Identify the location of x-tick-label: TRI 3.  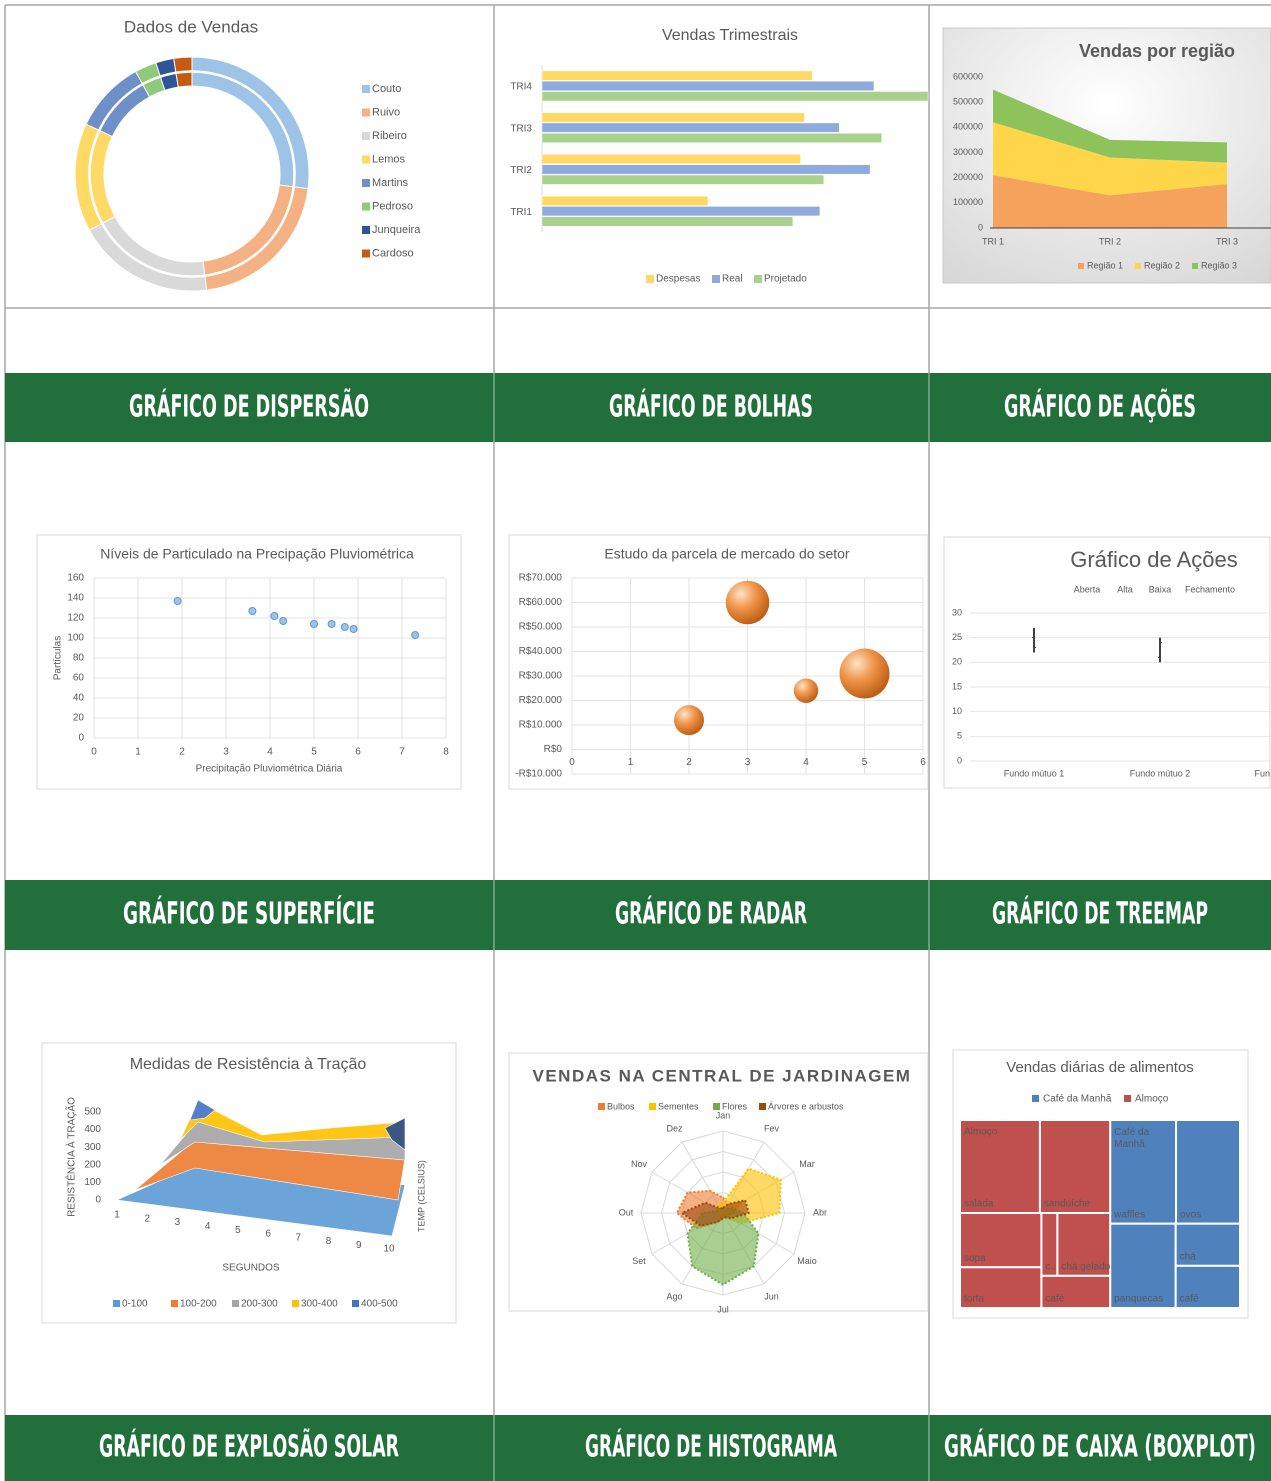
(1227, 241).